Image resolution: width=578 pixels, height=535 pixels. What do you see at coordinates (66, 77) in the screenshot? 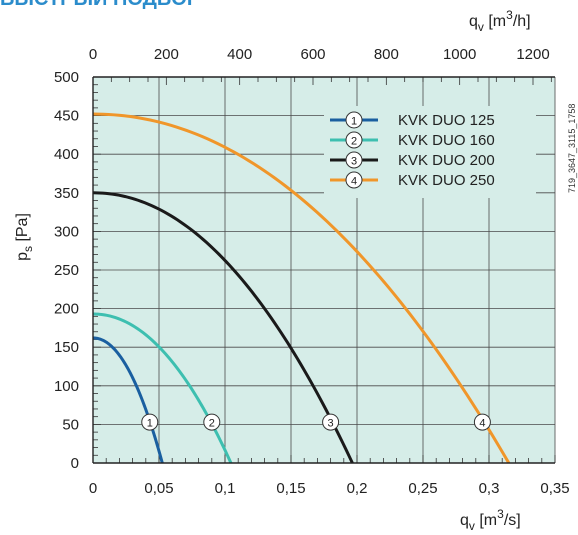
I see `y-tick-label: 500` at bounding box center [66, 77].